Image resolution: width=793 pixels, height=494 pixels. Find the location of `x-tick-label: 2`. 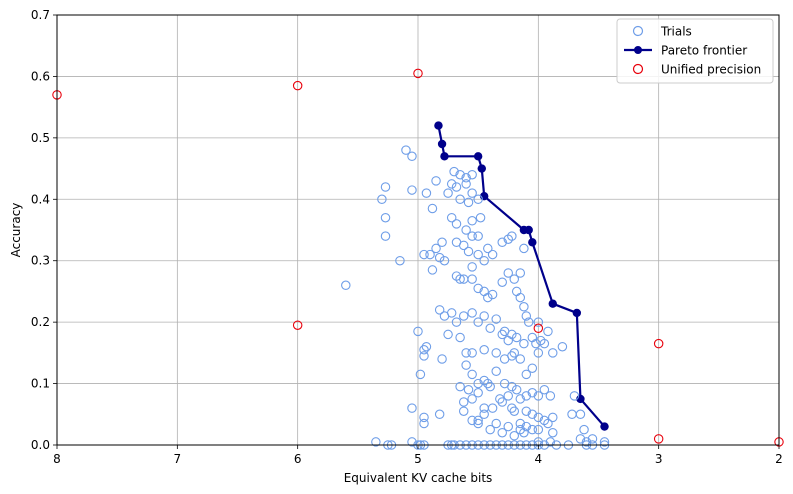

x-tick-label: 2 is located at coordinates (779, 459).